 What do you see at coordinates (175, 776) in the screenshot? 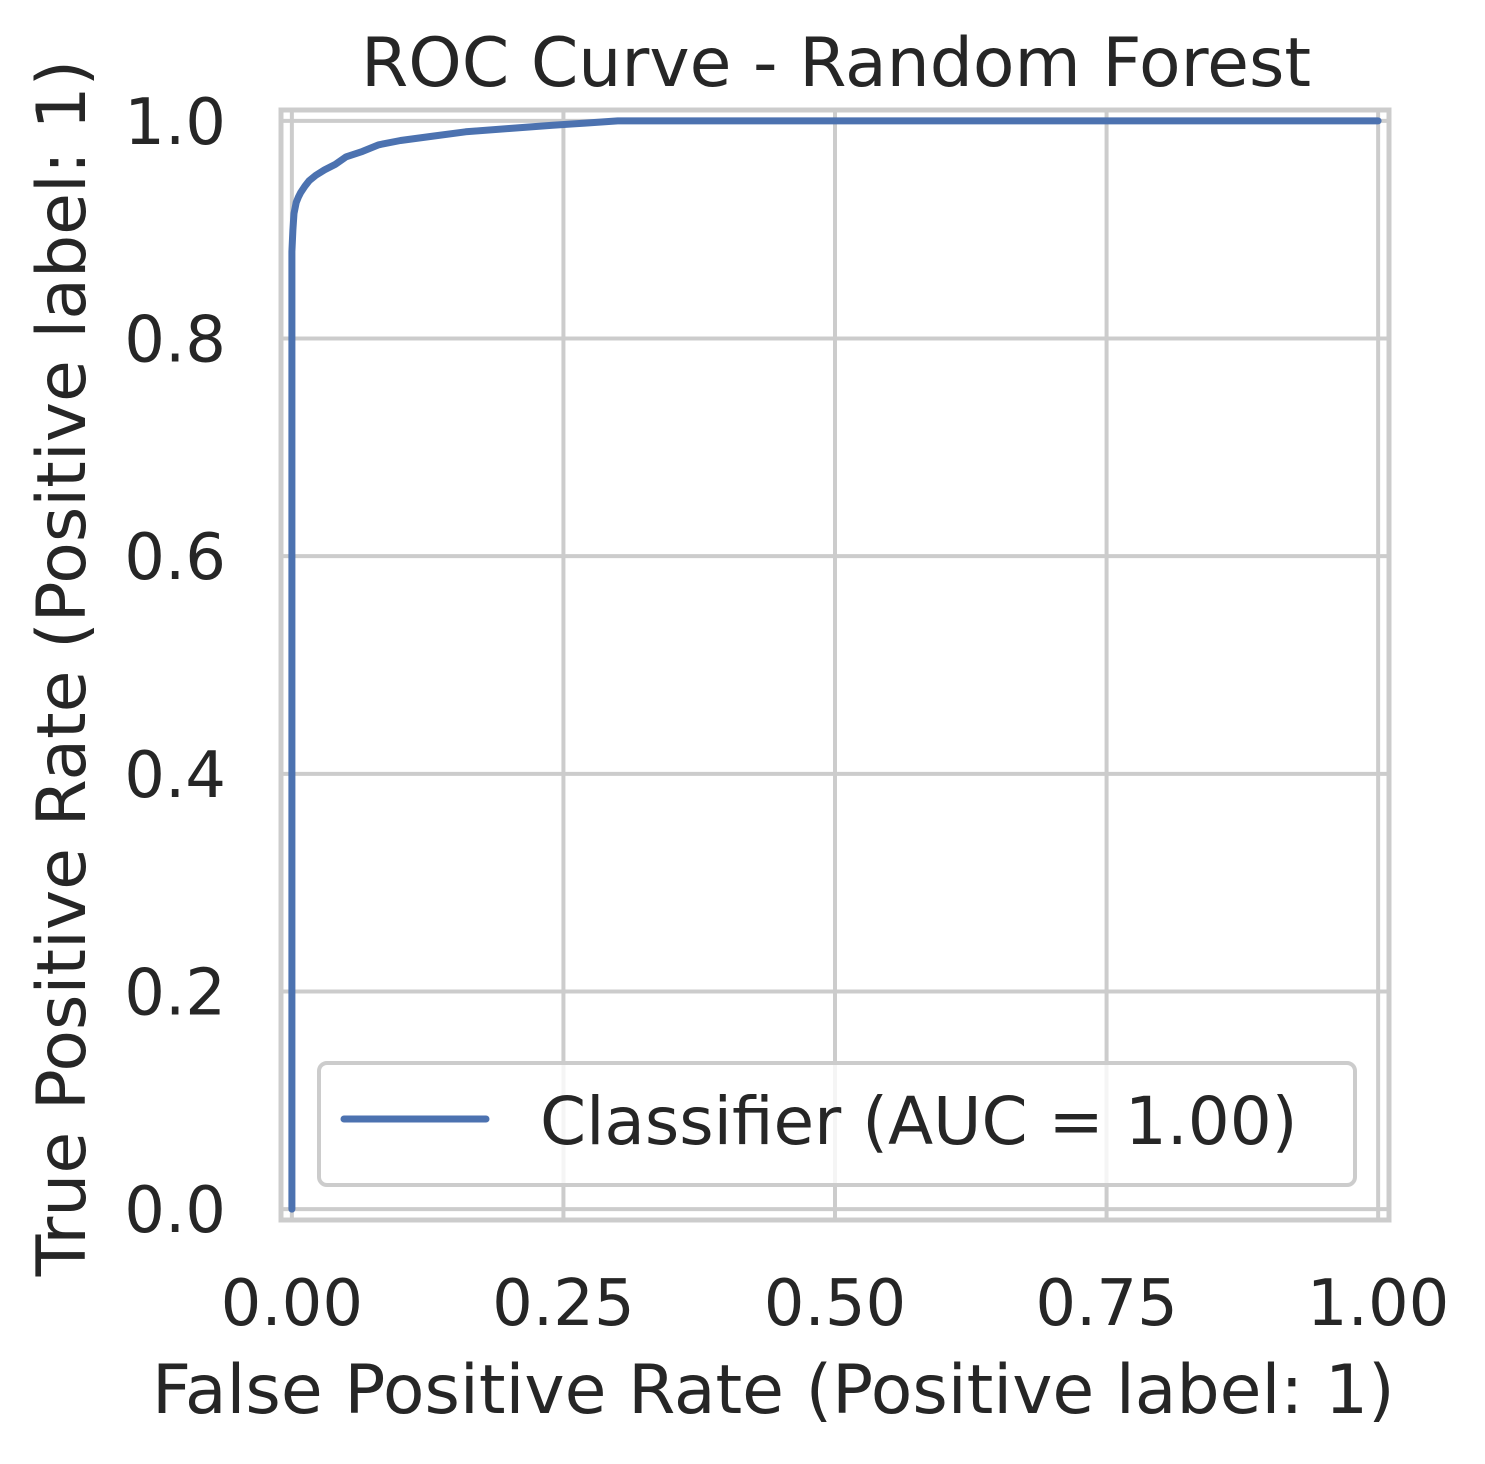
I see `y-tick-label: 0.4` at bounding box center [175, 776].